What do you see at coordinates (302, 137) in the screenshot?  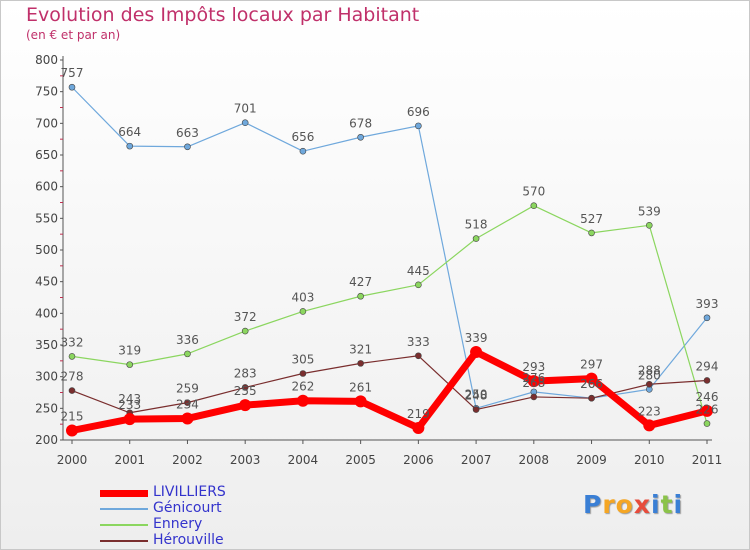 I see `data-label: 656` at bounding box center [302, 137].